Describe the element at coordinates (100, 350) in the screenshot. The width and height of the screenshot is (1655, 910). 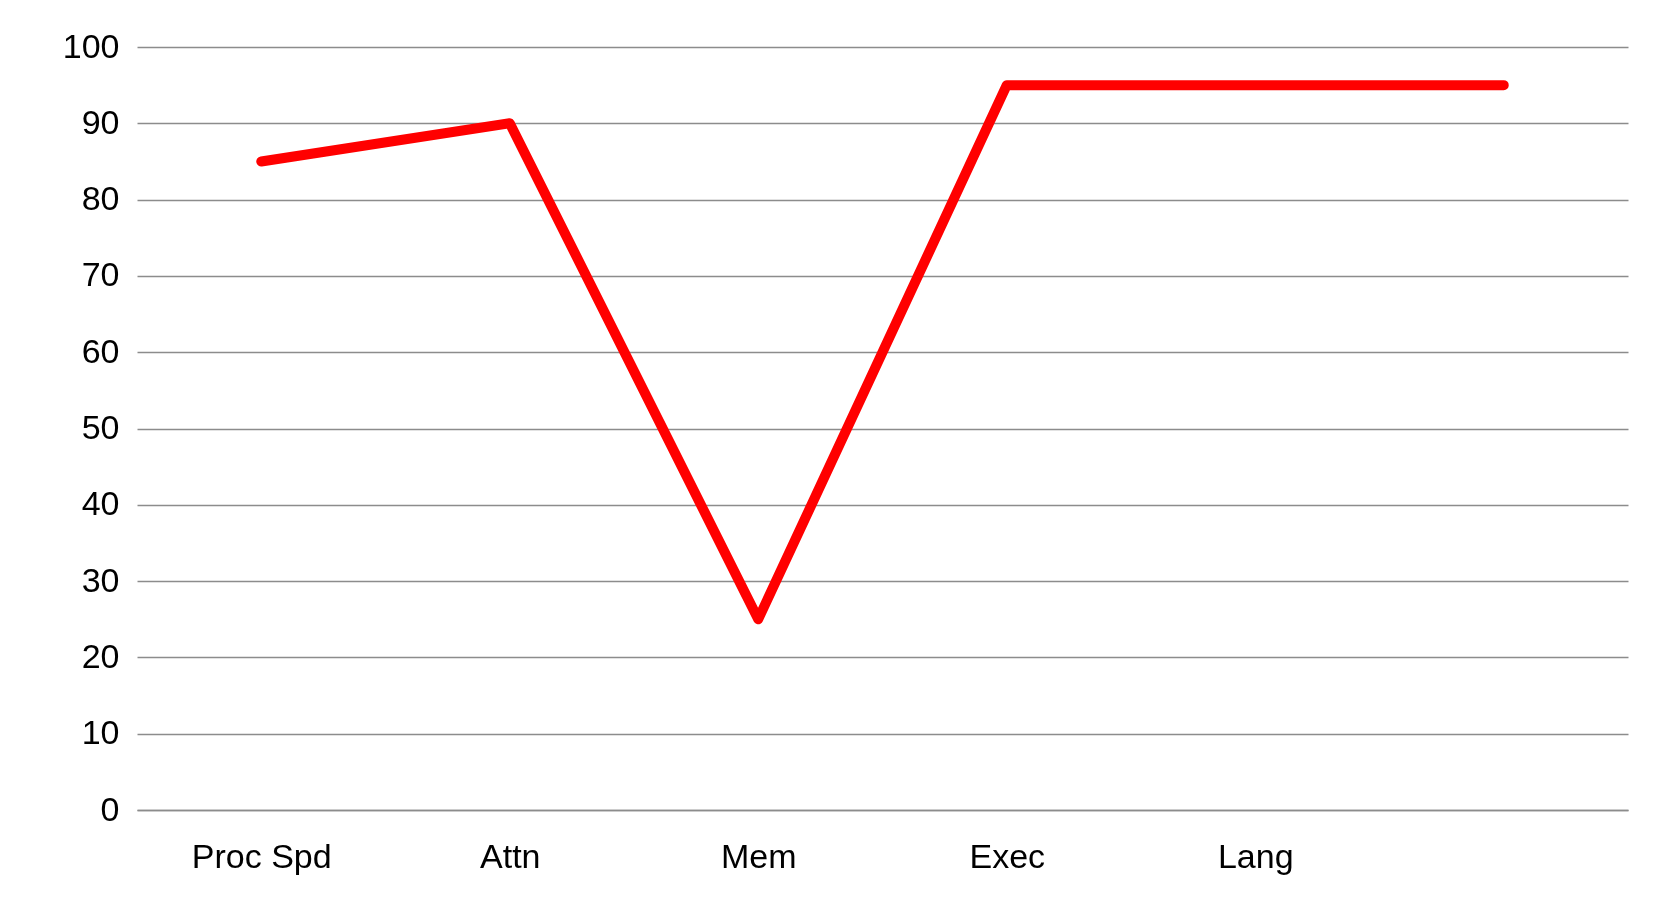
I see `y-tick-label: 60` at that location.